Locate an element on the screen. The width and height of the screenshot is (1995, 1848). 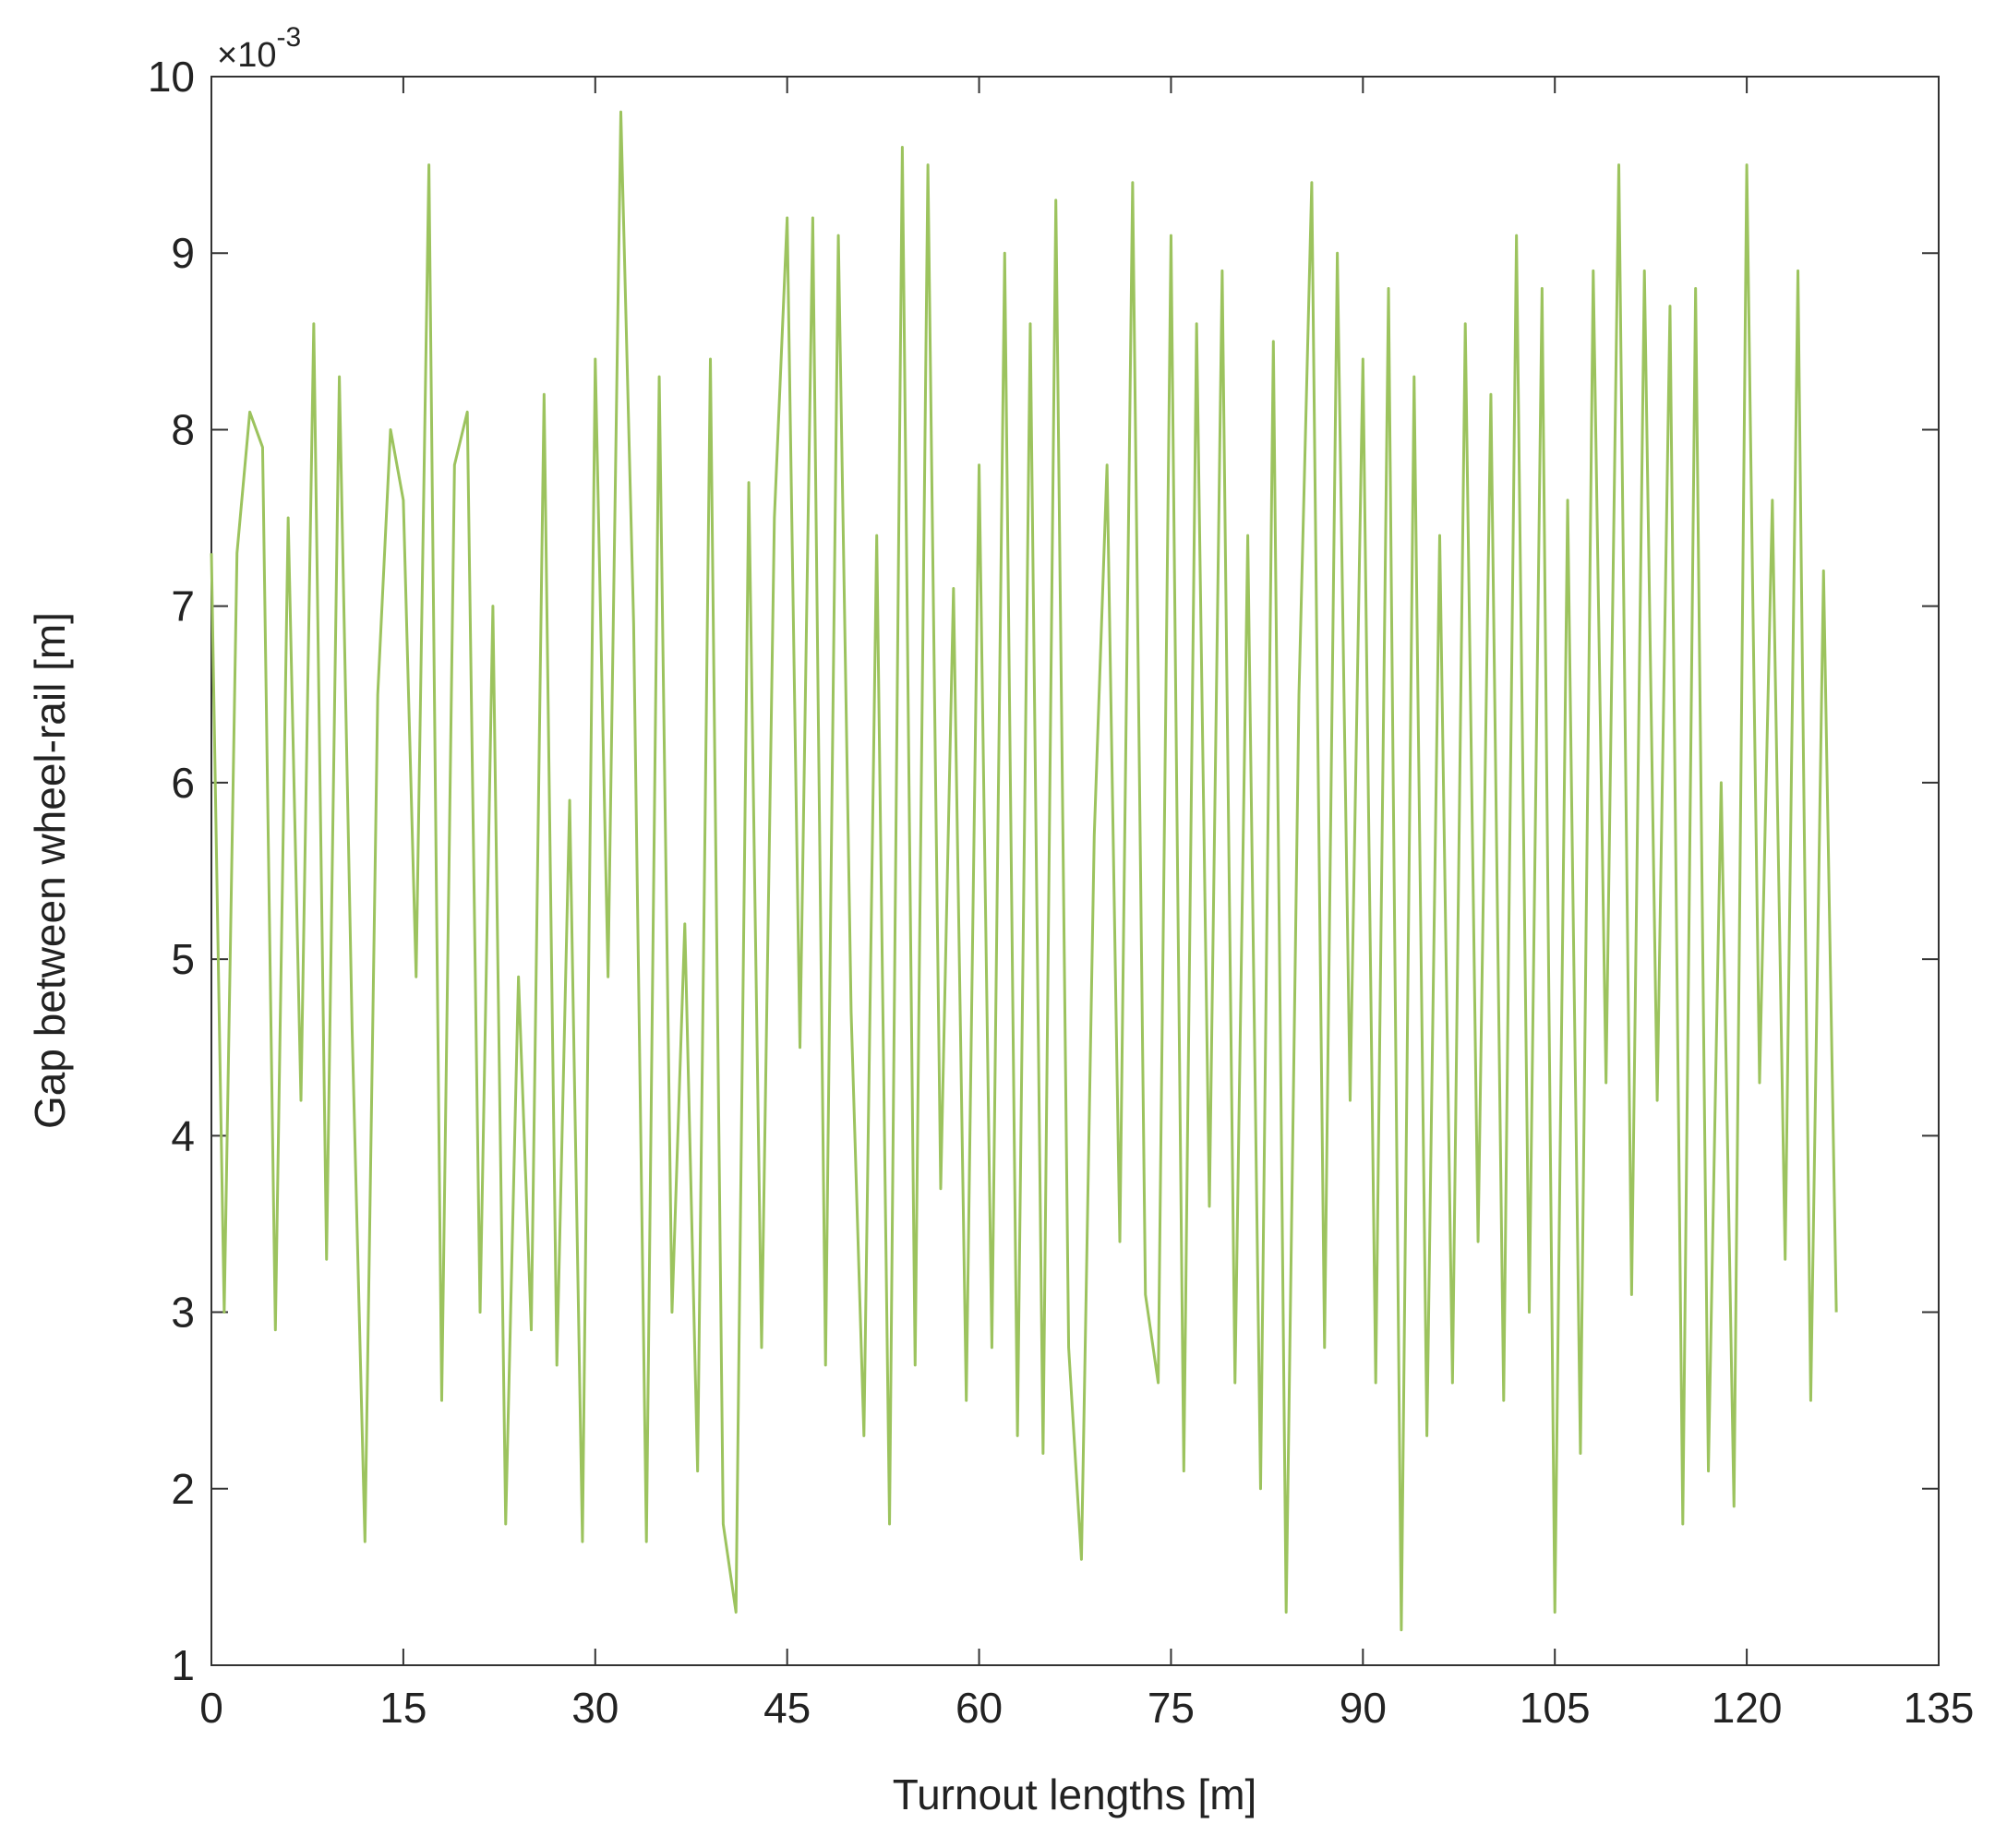
x-tick-label: 15 is located at coordinates (403, 1708).